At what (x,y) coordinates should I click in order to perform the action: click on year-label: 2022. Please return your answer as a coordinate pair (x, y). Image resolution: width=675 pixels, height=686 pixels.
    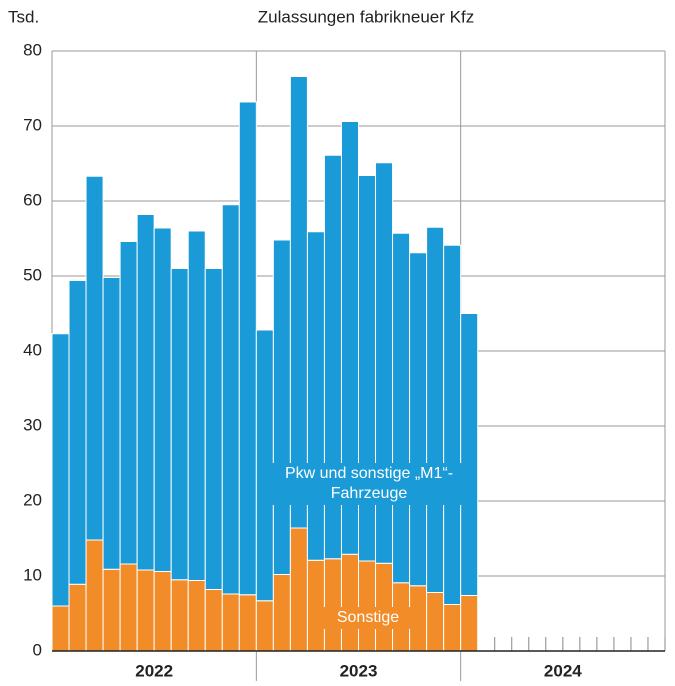
    Looking at the image, I should click on (154, 670).